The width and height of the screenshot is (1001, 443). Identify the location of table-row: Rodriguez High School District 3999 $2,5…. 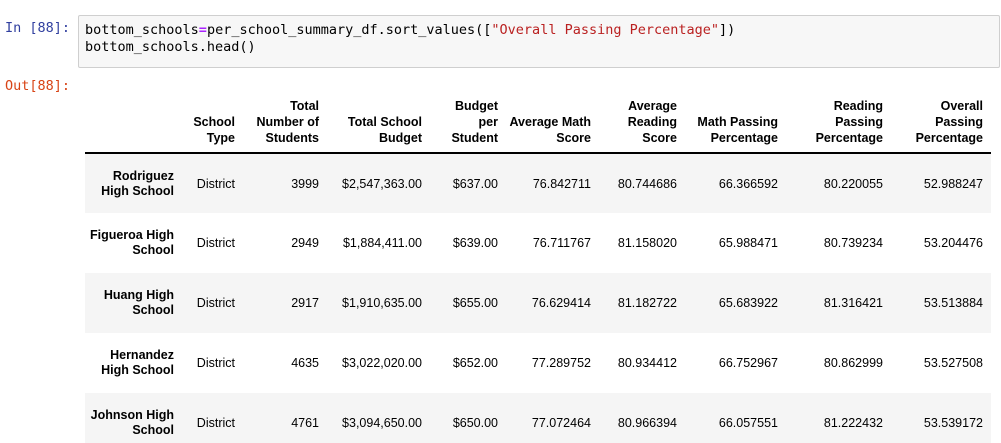
(538, 183).